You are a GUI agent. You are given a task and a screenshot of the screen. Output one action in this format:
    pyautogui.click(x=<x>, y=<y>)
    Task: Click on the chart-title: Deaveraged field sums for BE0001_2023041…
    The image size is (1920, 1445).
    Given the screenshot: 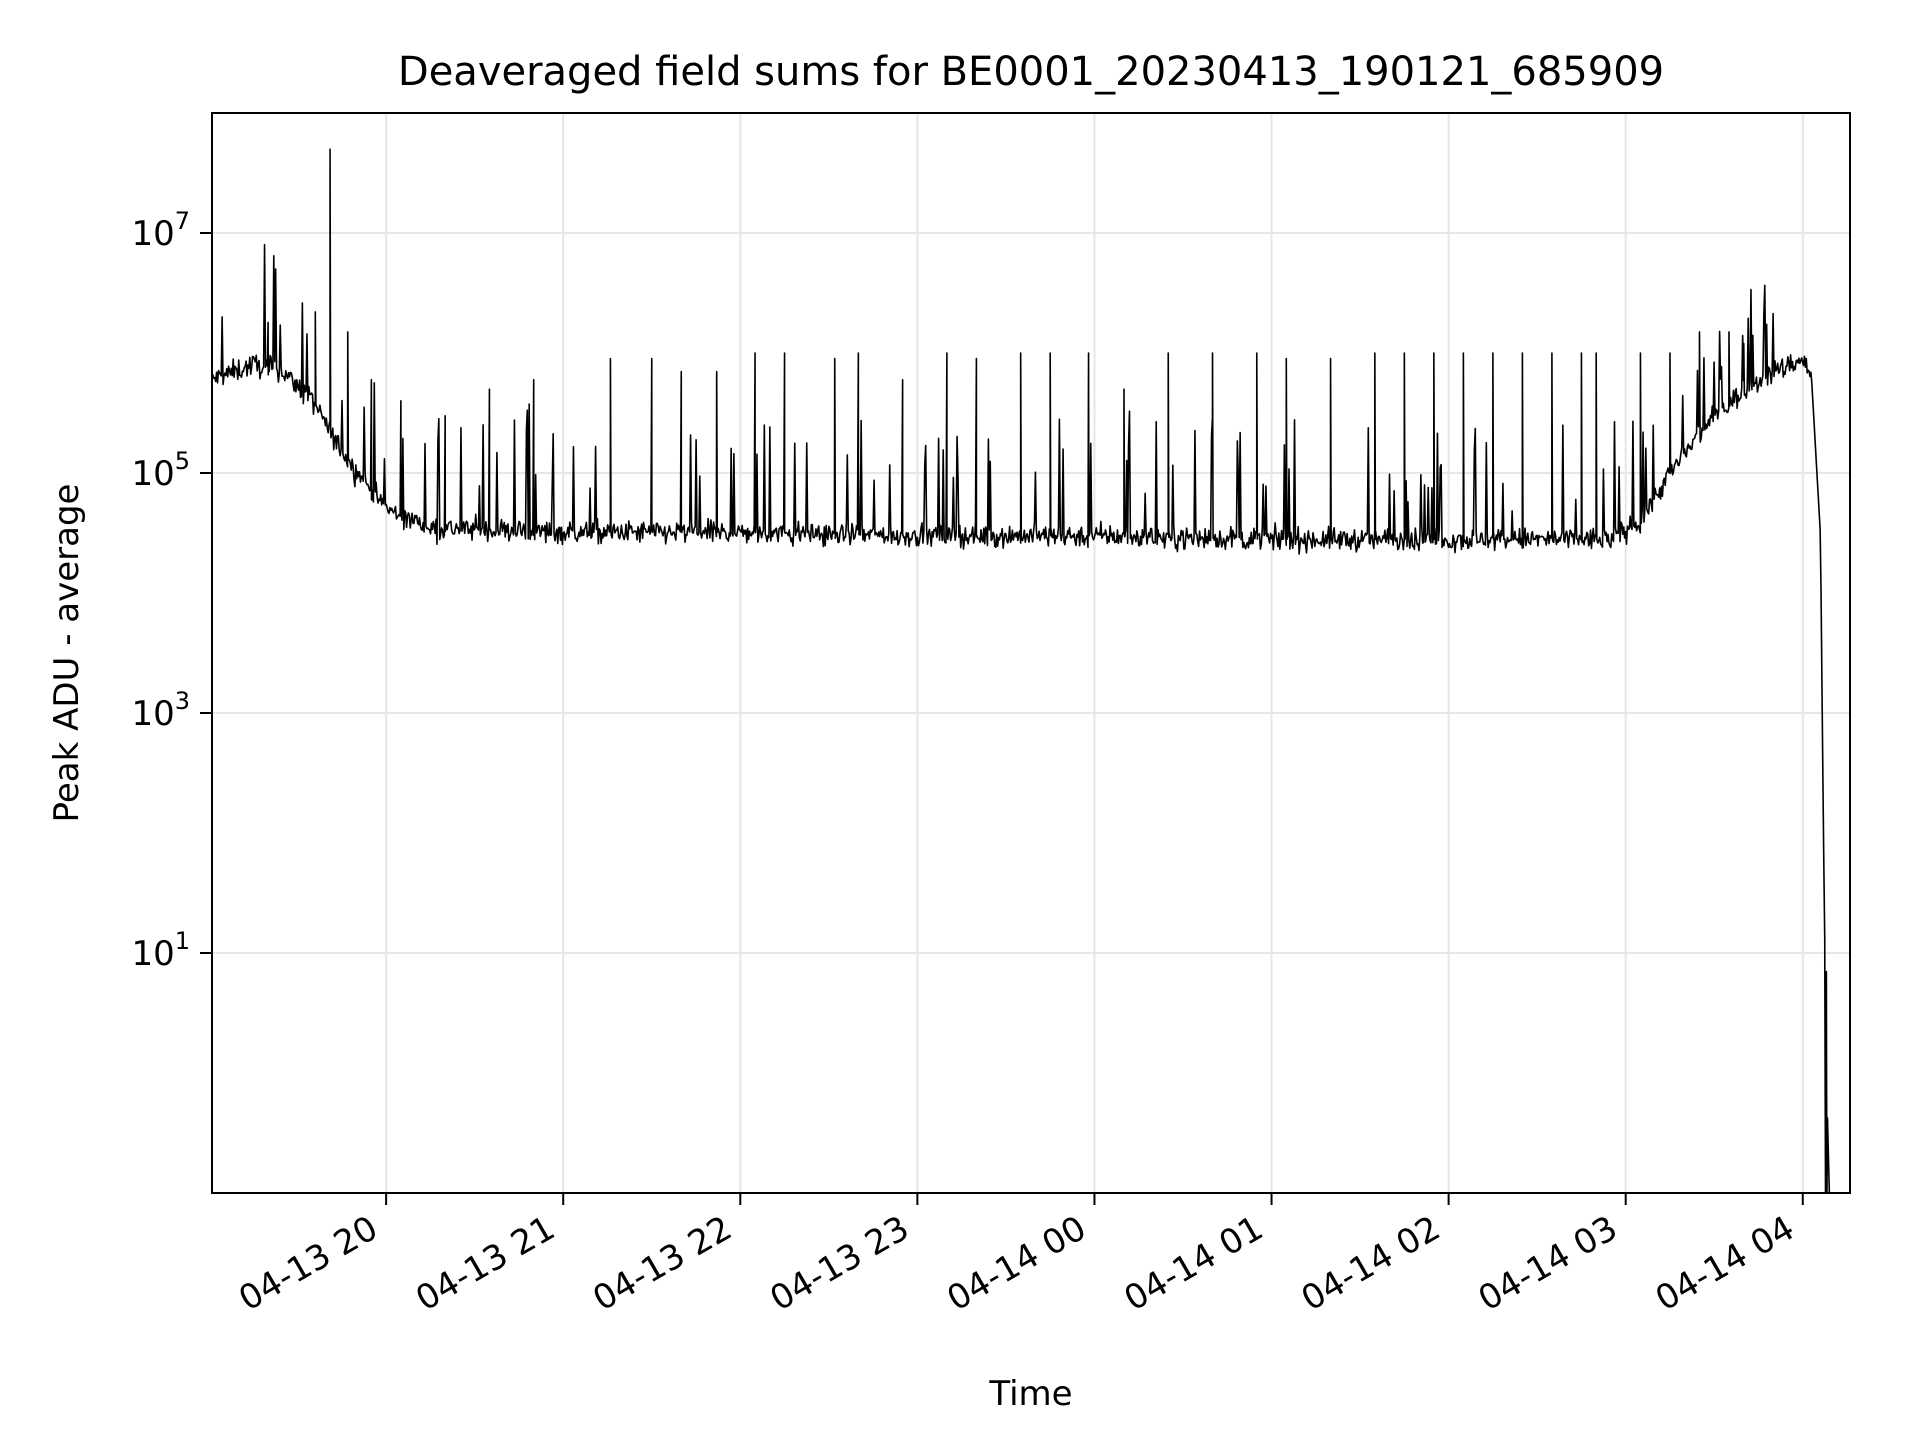 What is the action you would take?
    pyautogui.click(x=1031, y=72)
    